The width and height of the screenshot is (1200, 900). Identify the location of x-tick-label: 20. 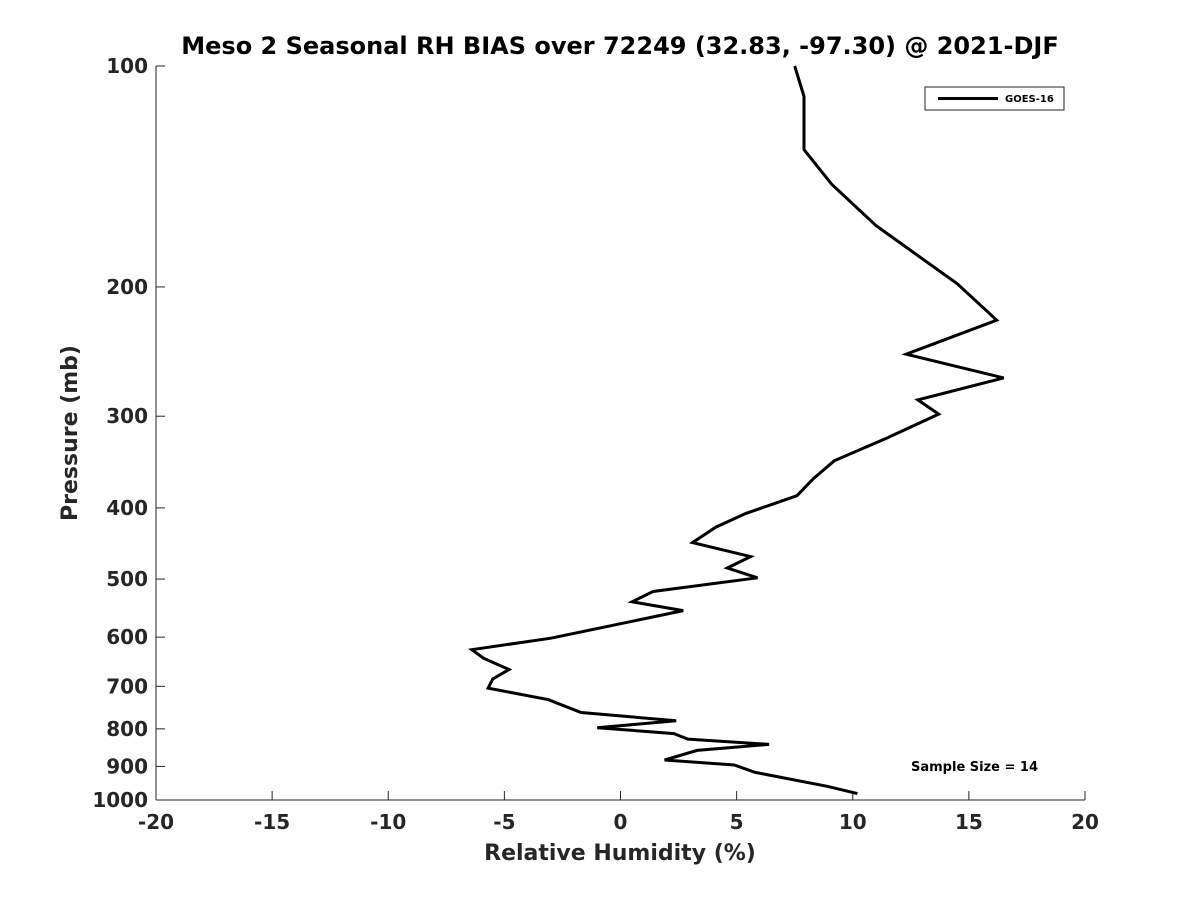
(1085, 822).